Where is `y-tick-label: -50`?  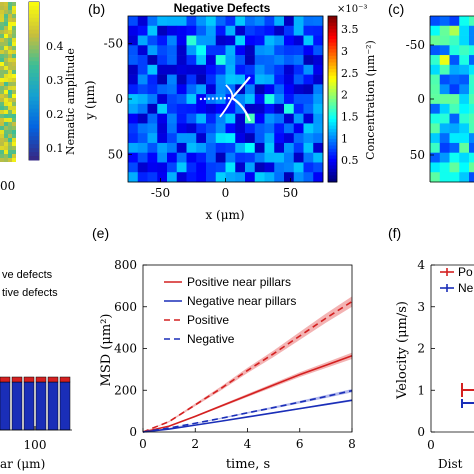 y-tick-label: -50 is located at coordinates (415, 45).